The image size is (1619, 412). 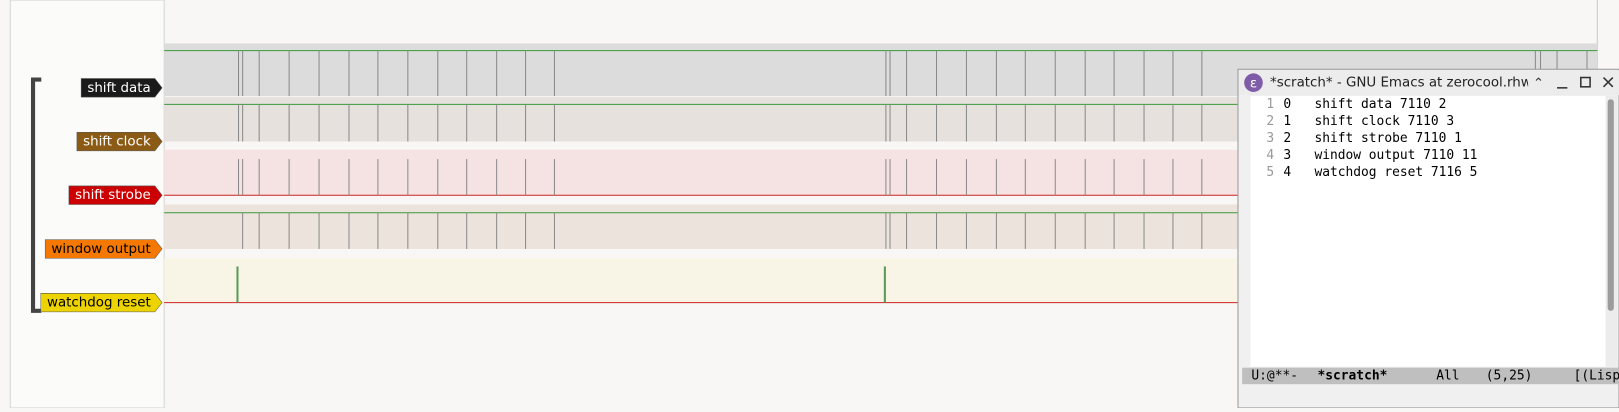 I want to click on group-bracket, so click(x=36, y=195).